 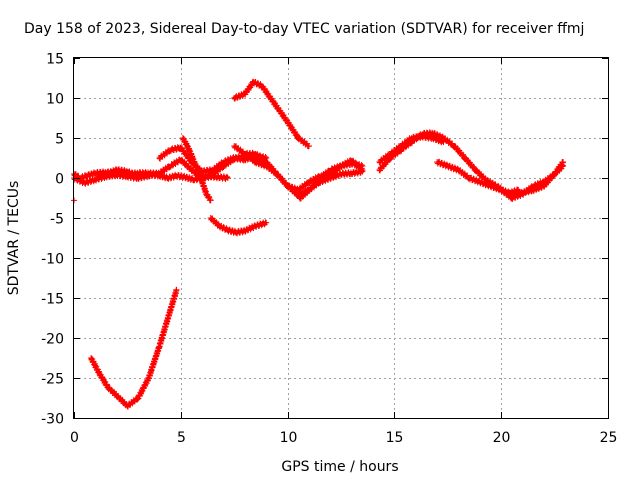 What do you see at coordinates (55, 60) in the screenshot?
I see `y-tick-label: 15` at bounding box center [55, 60].